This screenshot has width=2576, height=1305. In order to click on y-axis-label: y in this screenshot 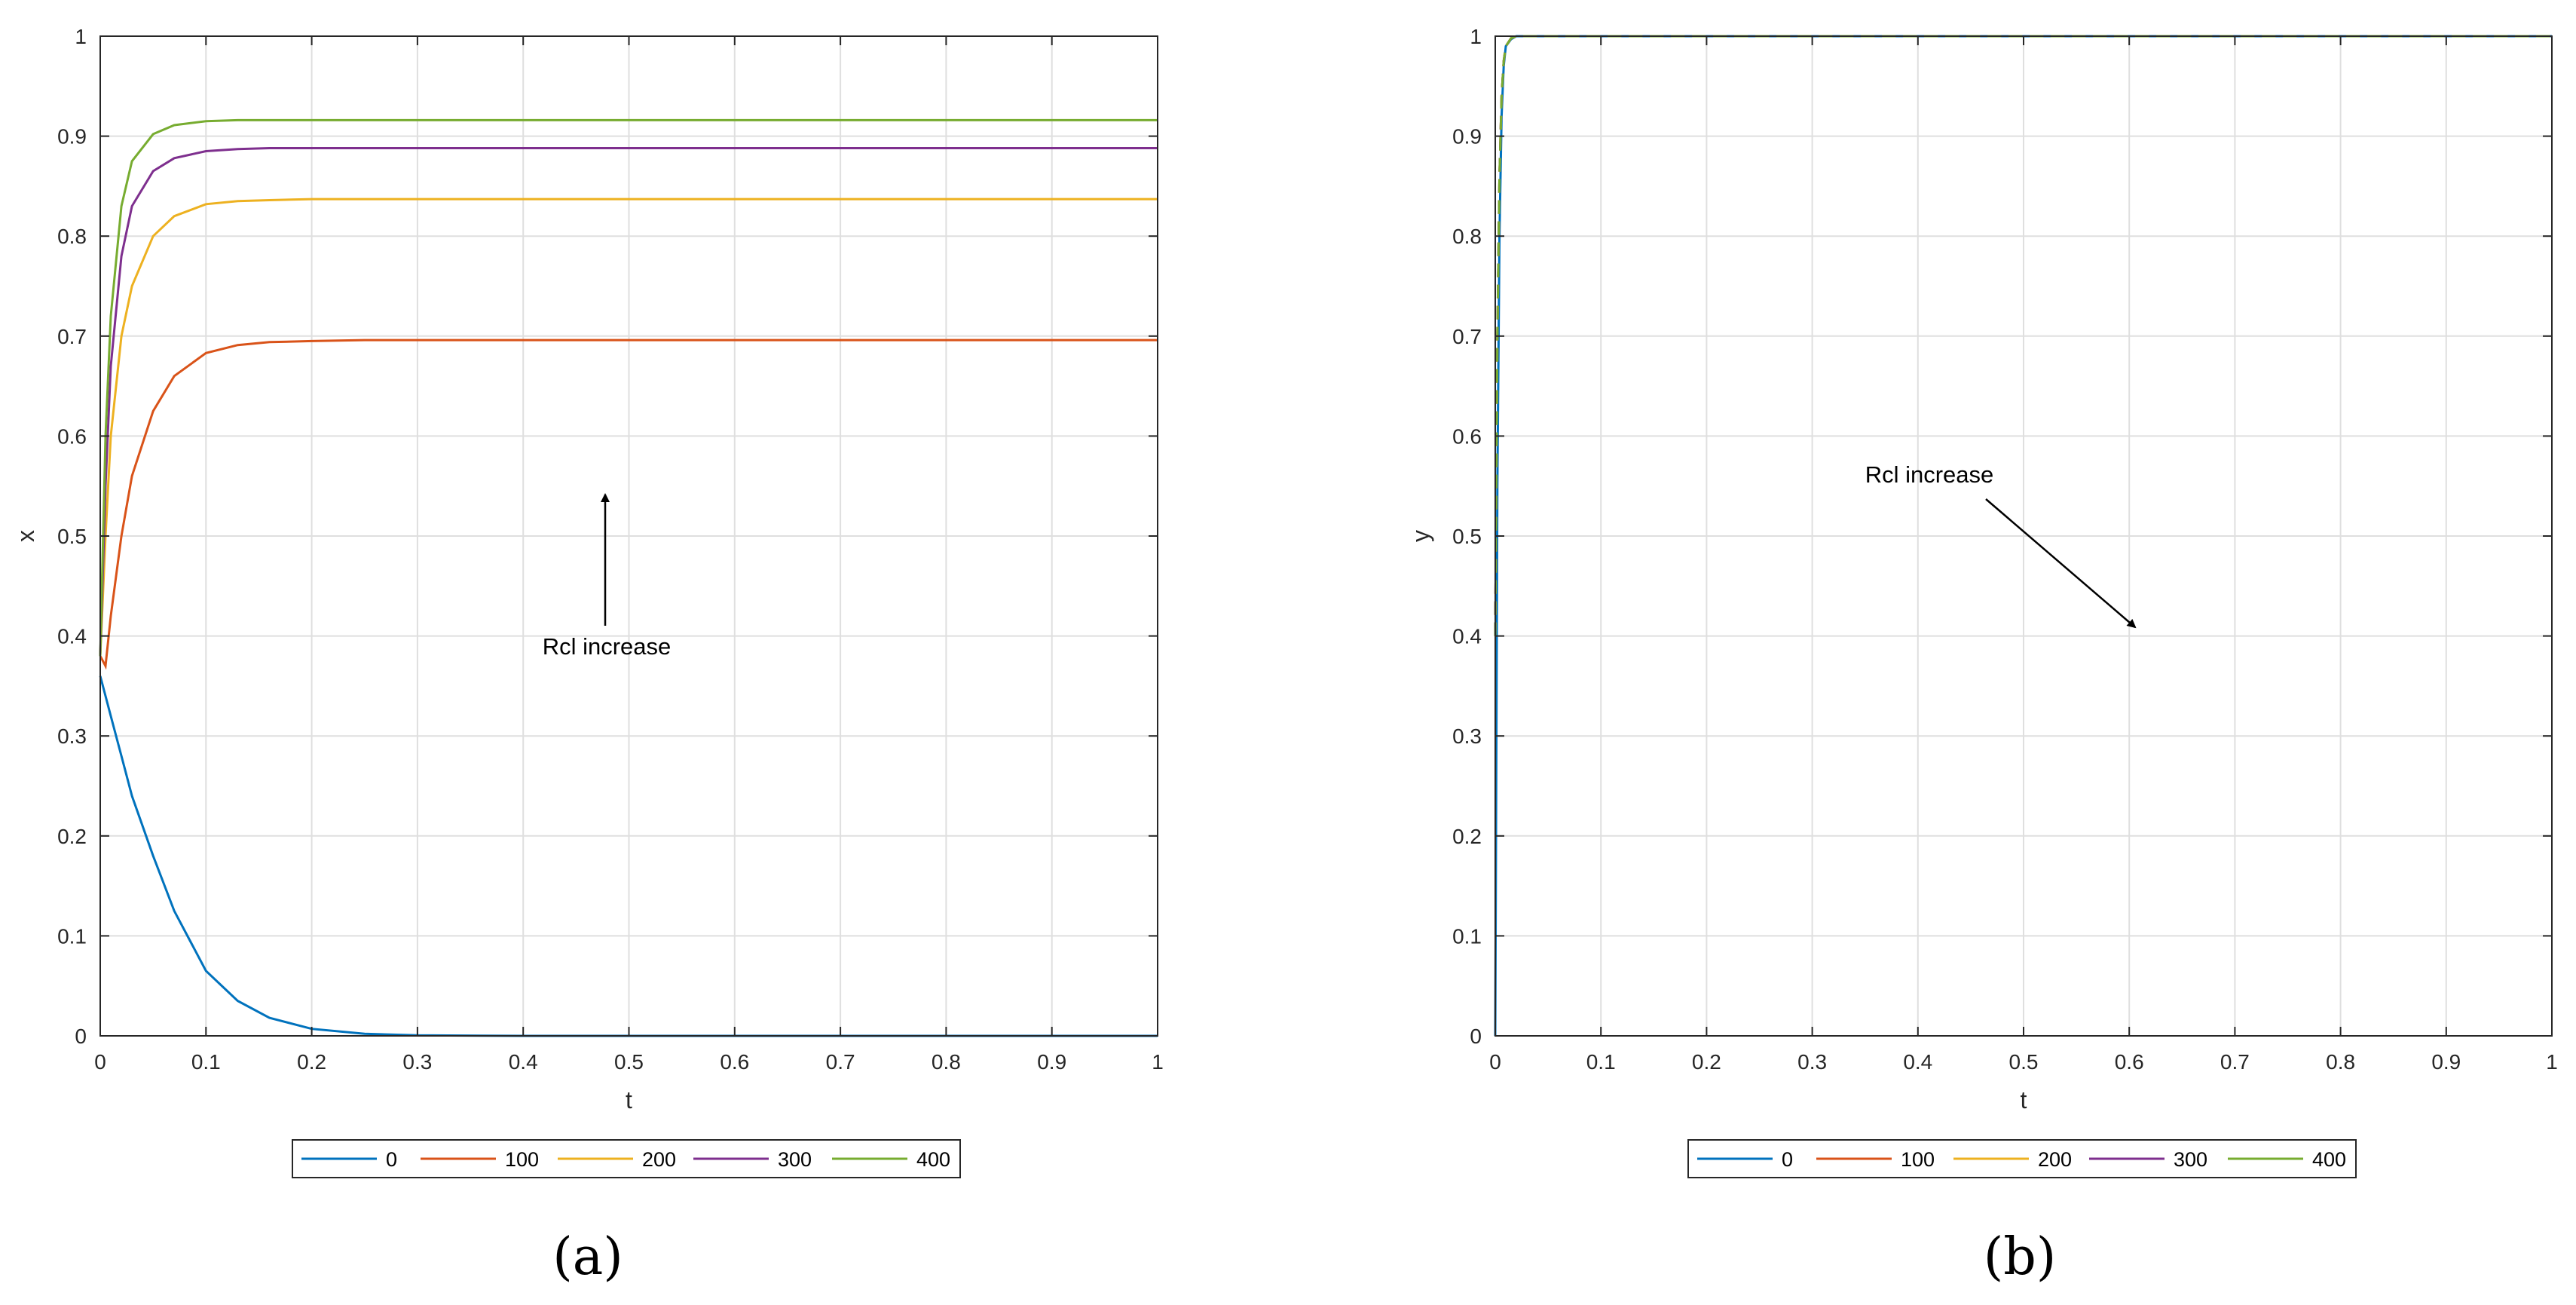, I will do `click(1420, 536)`.